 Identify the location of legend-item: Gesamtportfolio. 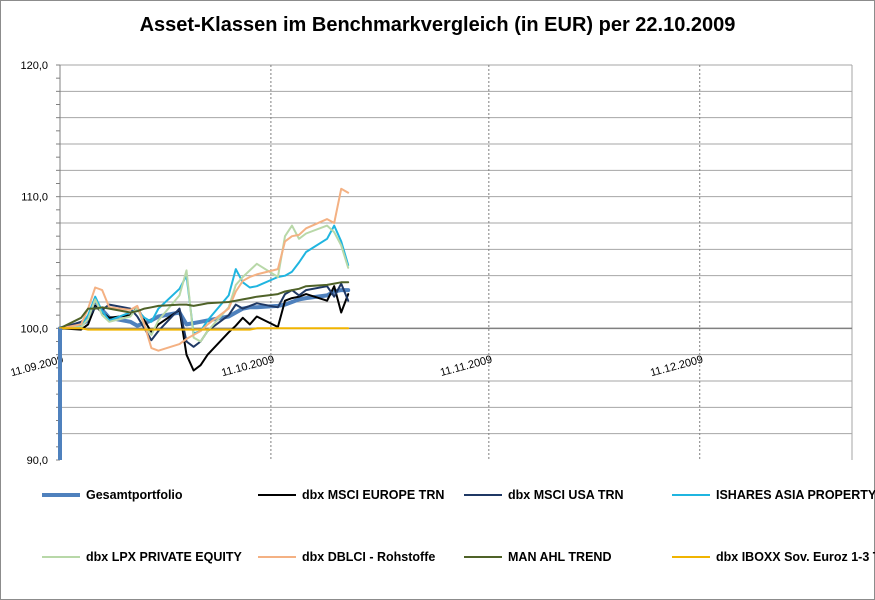
(112, 495).